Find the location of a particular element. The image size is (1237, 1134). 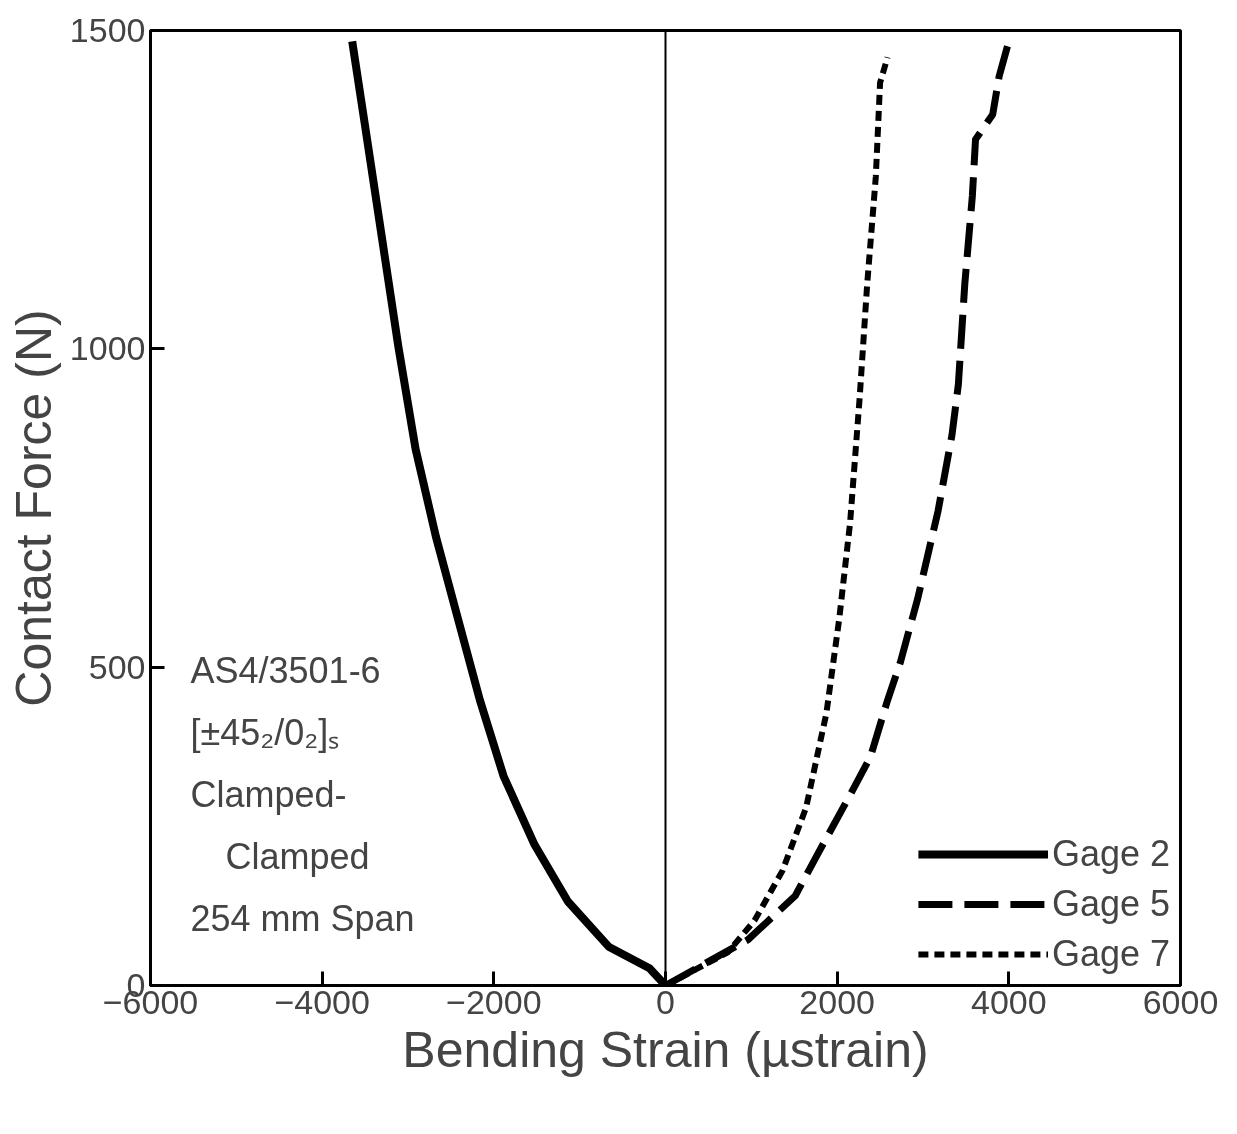

x-tick-label: 6000 is located at coordinates (1180, 1001).